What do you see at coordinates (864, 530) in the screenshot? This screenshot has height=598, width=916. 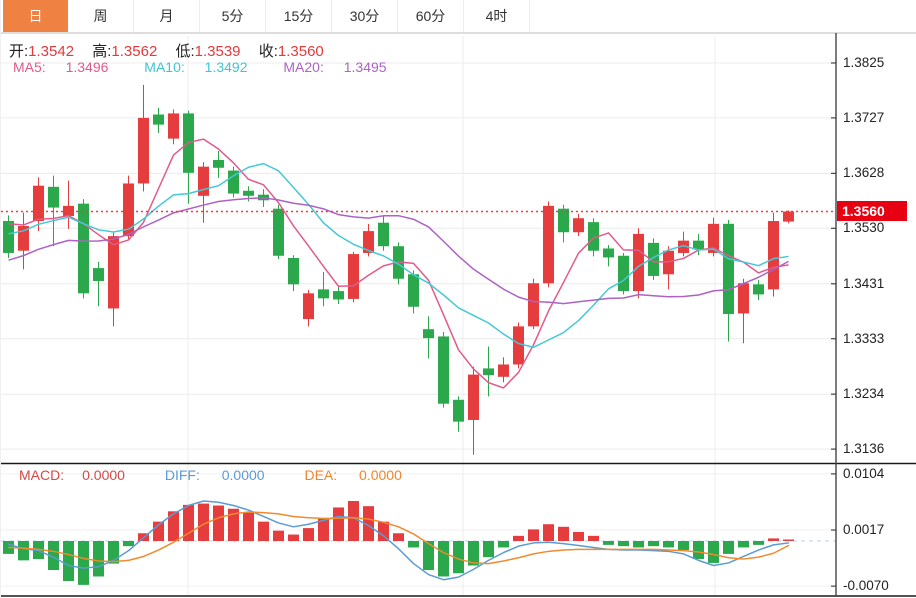 I see `macd-axis-label: 0.0017` at bounding box center [864, 530].